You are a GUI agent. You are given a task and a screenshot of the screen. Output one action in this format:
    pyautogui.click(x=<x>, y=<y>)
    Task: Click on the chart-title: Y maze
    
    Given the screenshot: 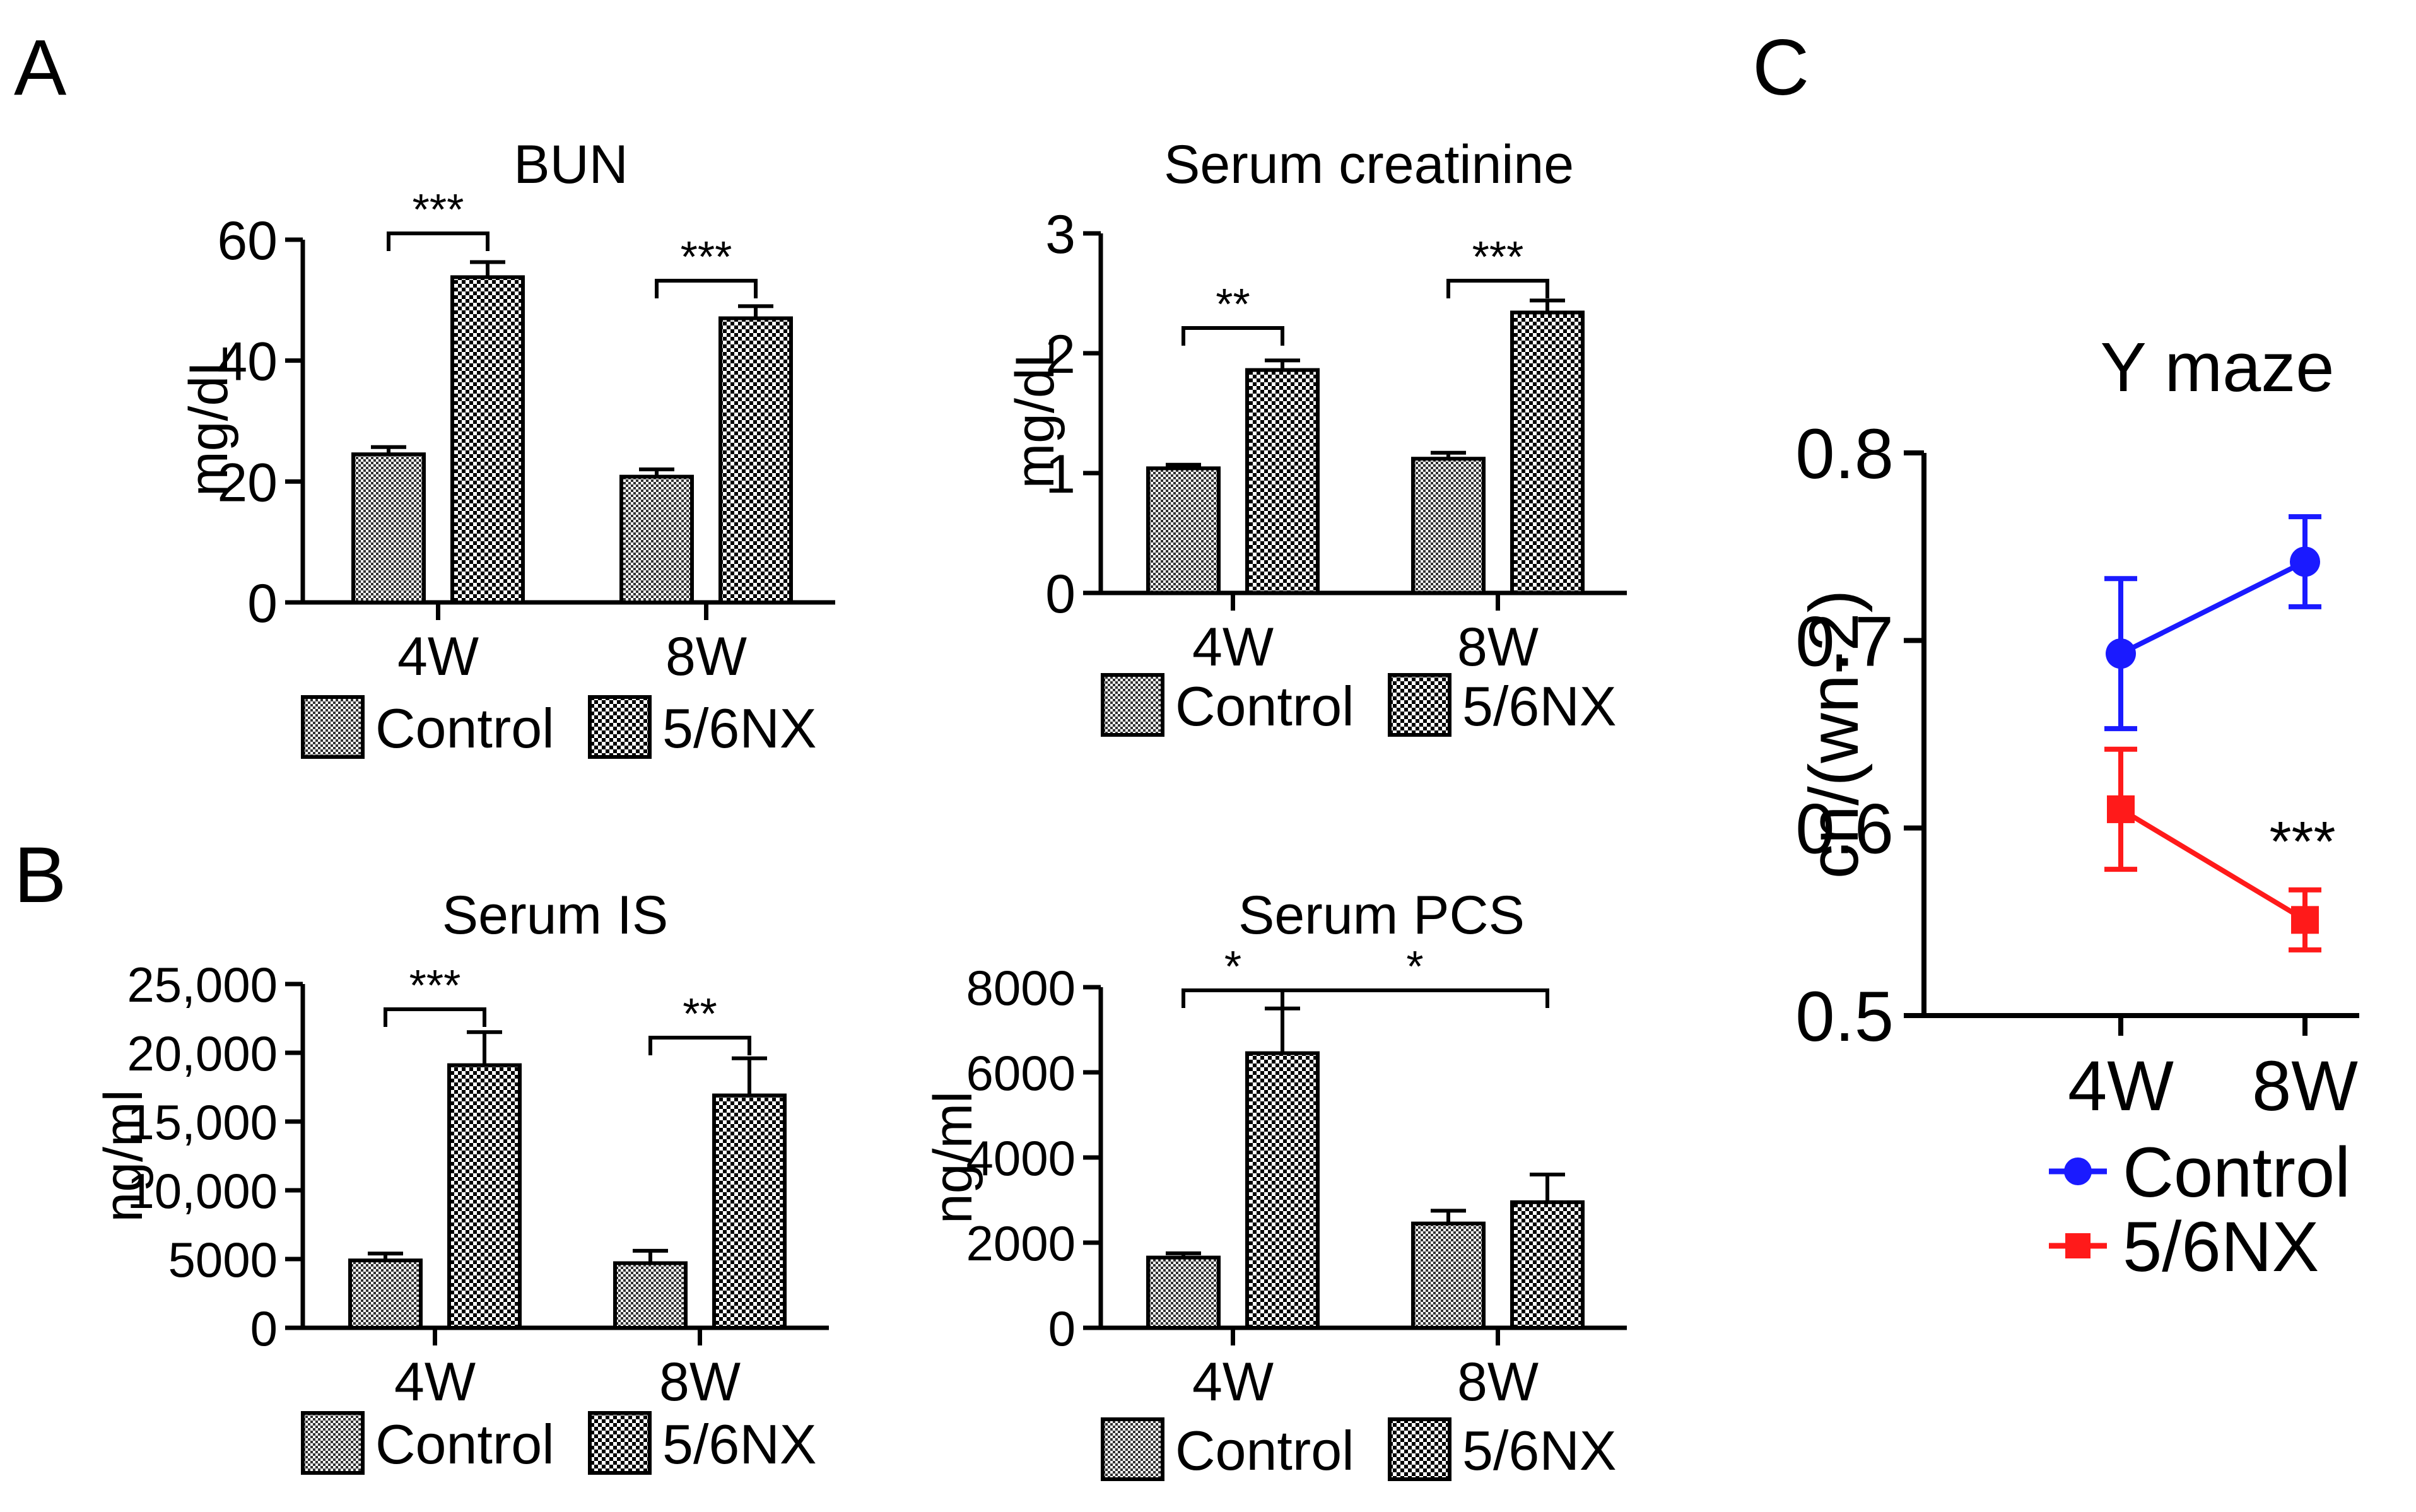 What is the action you would take?
    pyautogui.click(x=2218, y=367)
    